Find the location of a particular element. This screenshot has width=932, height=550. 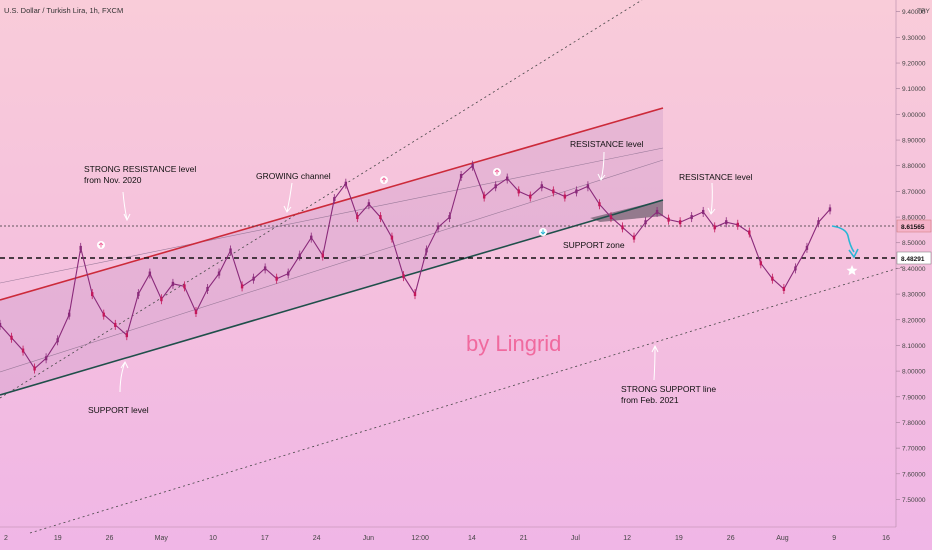

y-tick-label: 9.20000 is located at coordinates (914, 64).